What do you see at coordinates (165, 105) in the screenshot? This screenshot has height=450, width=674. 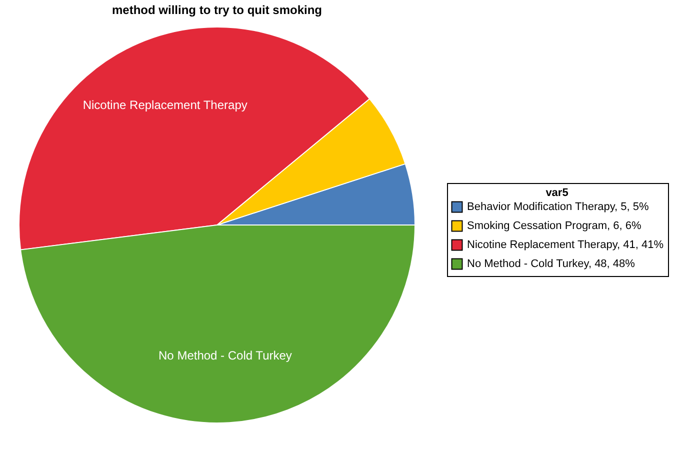 I see `data-label: Nicotine Replacement Therapy` at bounding box center [165, 105].